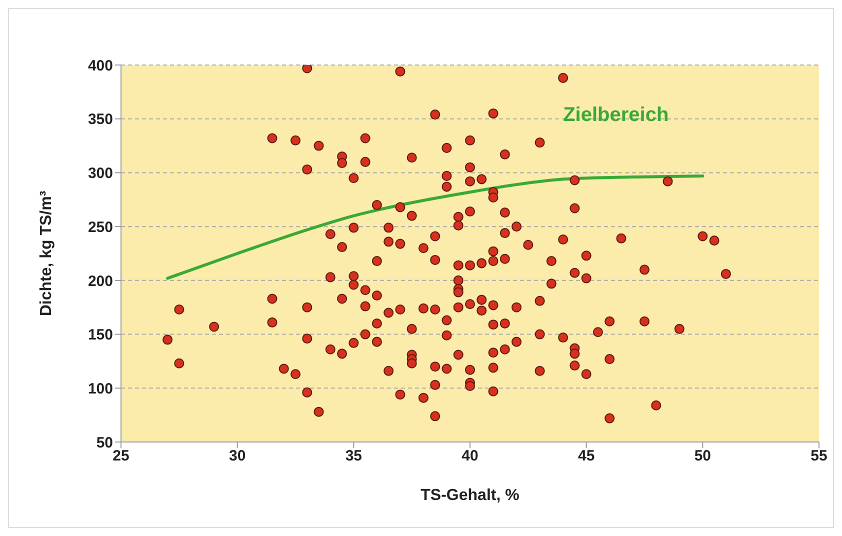 This screenshot has width=842, height=536. Describe the element at coordinates (100, 335) in the screenshot. I see `y-tick-label: 150` at that location.